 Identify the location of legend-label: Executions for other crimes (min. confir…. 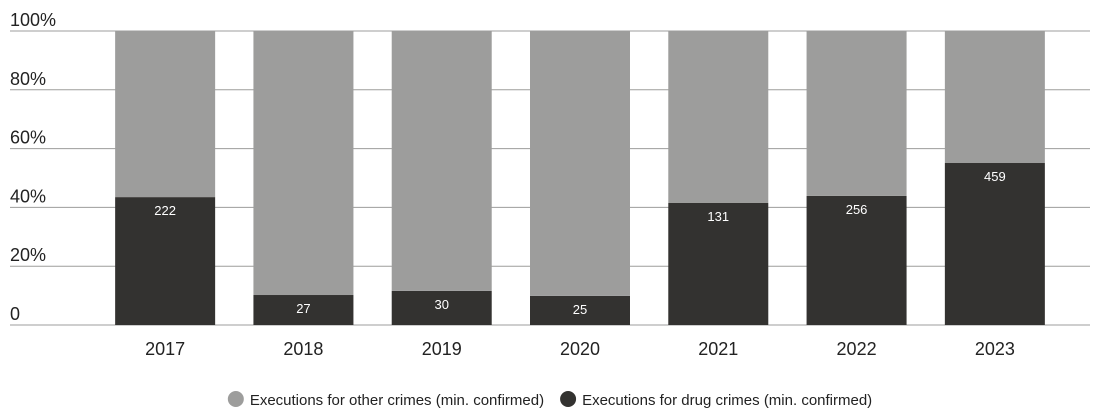
(397, 400).